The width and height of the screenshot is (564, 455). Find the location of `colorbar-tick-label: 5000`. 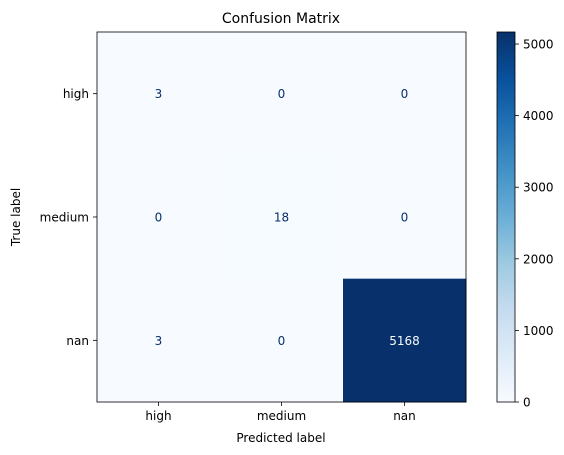

colorbar-tick-label: 5000 is located at coordinates (538, 45).